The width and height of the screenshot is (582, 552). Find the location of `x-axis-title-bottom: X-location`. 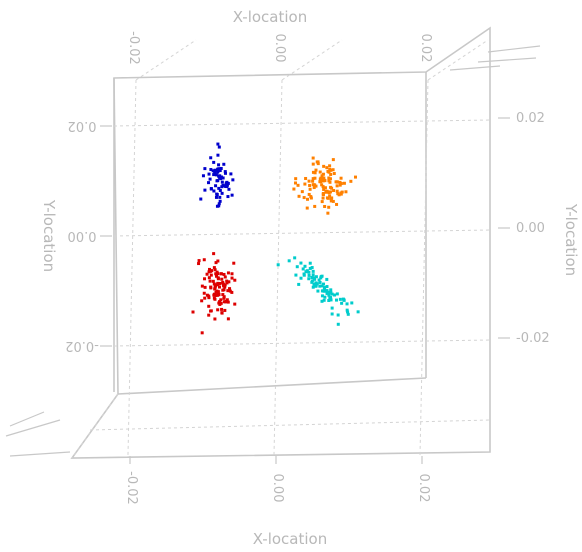

x-axis-title-bottom: X-location is located at coordinates (290, 539).